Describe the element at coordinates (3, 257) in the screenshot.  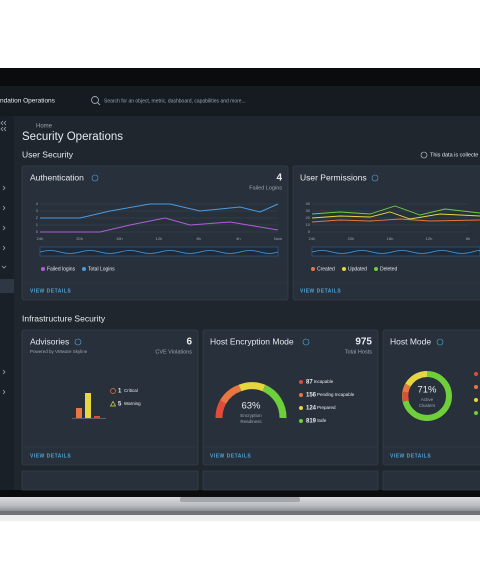
I see `sidebar-icons` at that location.